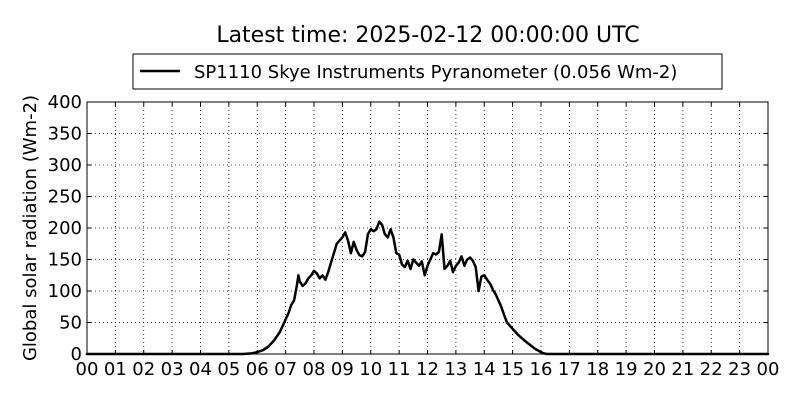 The image size is (800, 400). What do you see at coordinates (682, 369) in the screenshot?
I see `x-tick-label: 21` at bounding box center [682, 369].